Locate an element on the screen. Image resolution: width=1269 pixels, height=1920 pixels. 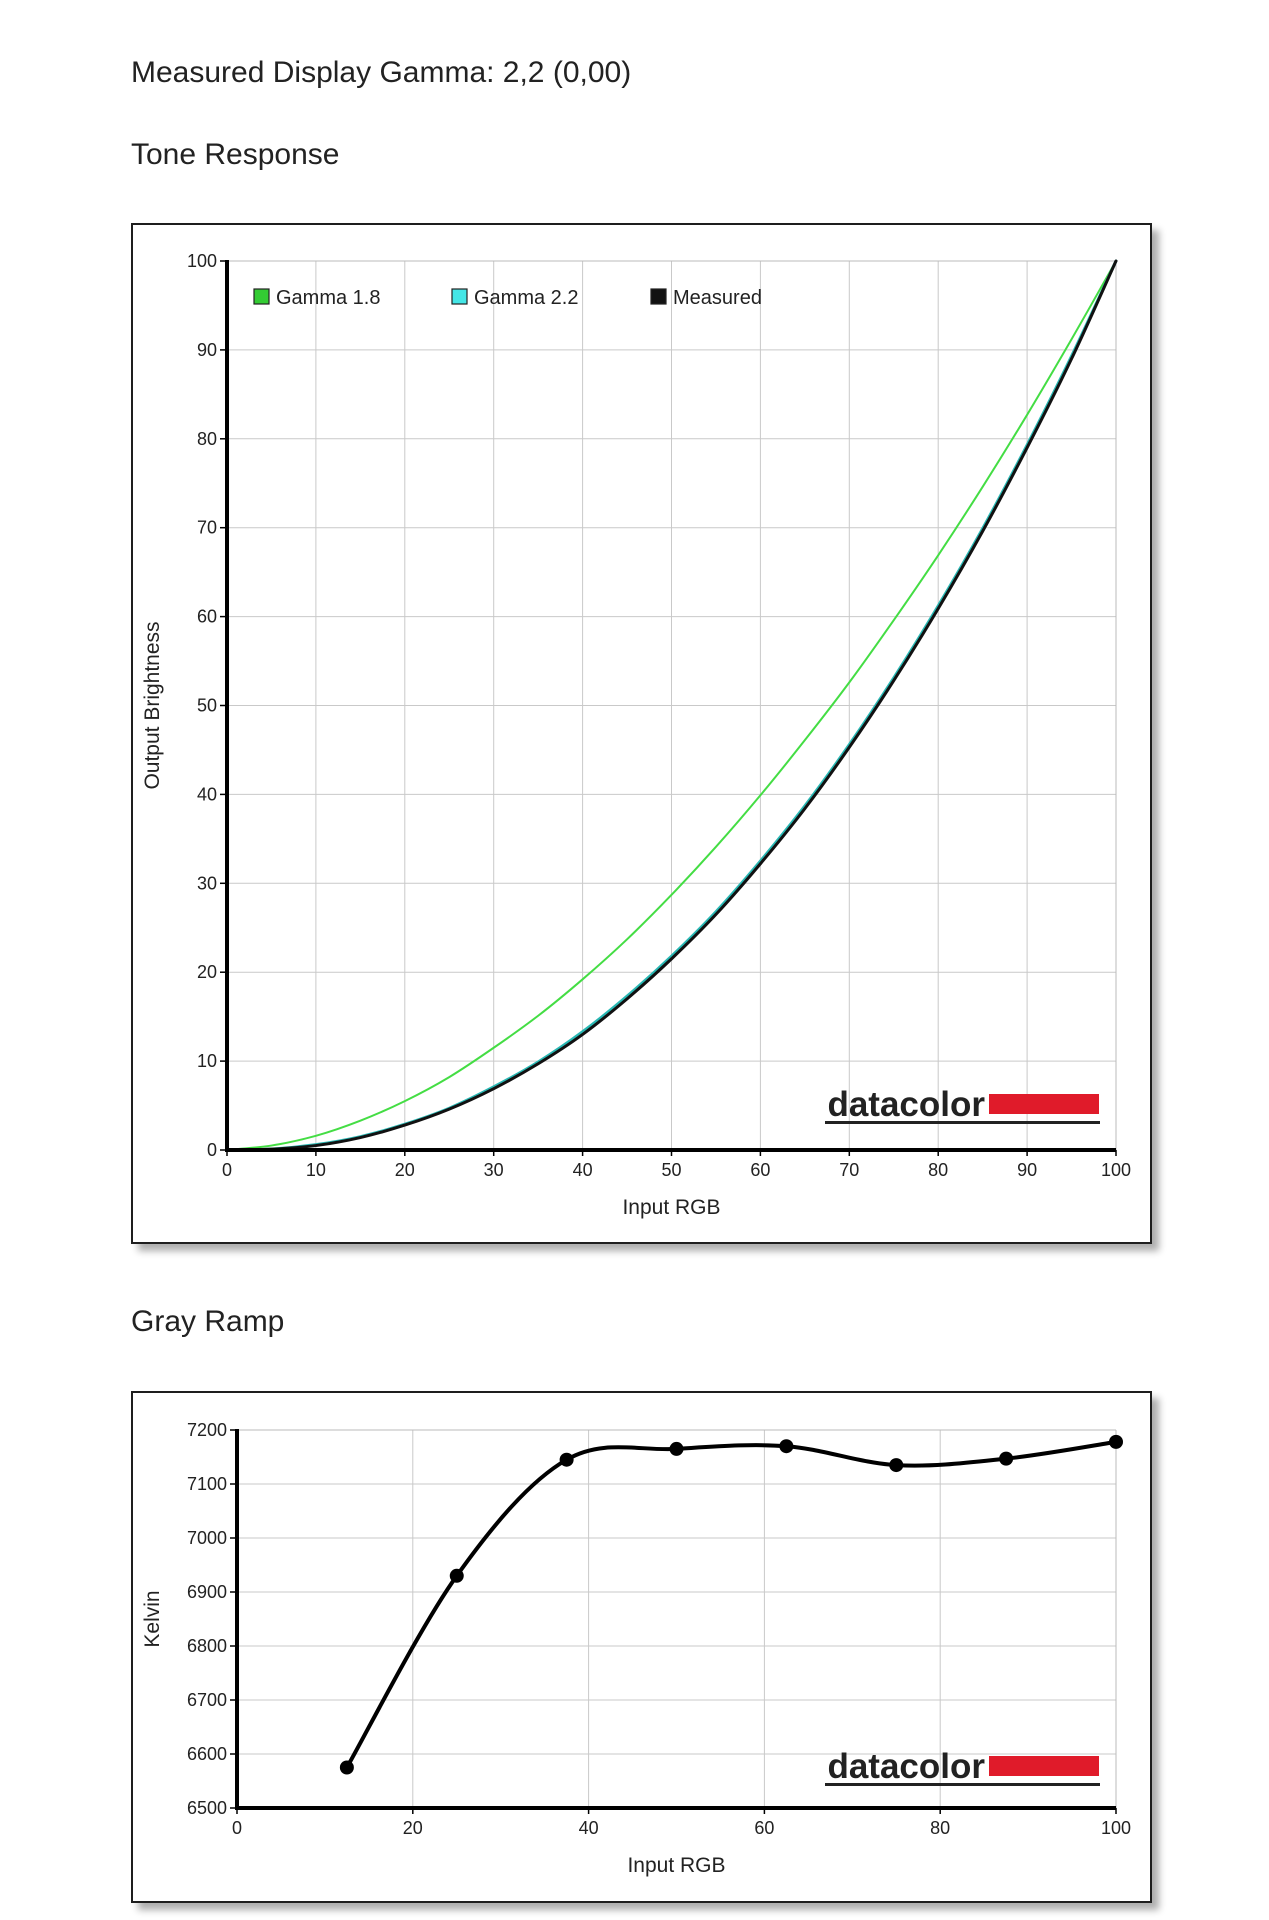
y-tick-label: 6800 is located at coordinates (207, 1646).